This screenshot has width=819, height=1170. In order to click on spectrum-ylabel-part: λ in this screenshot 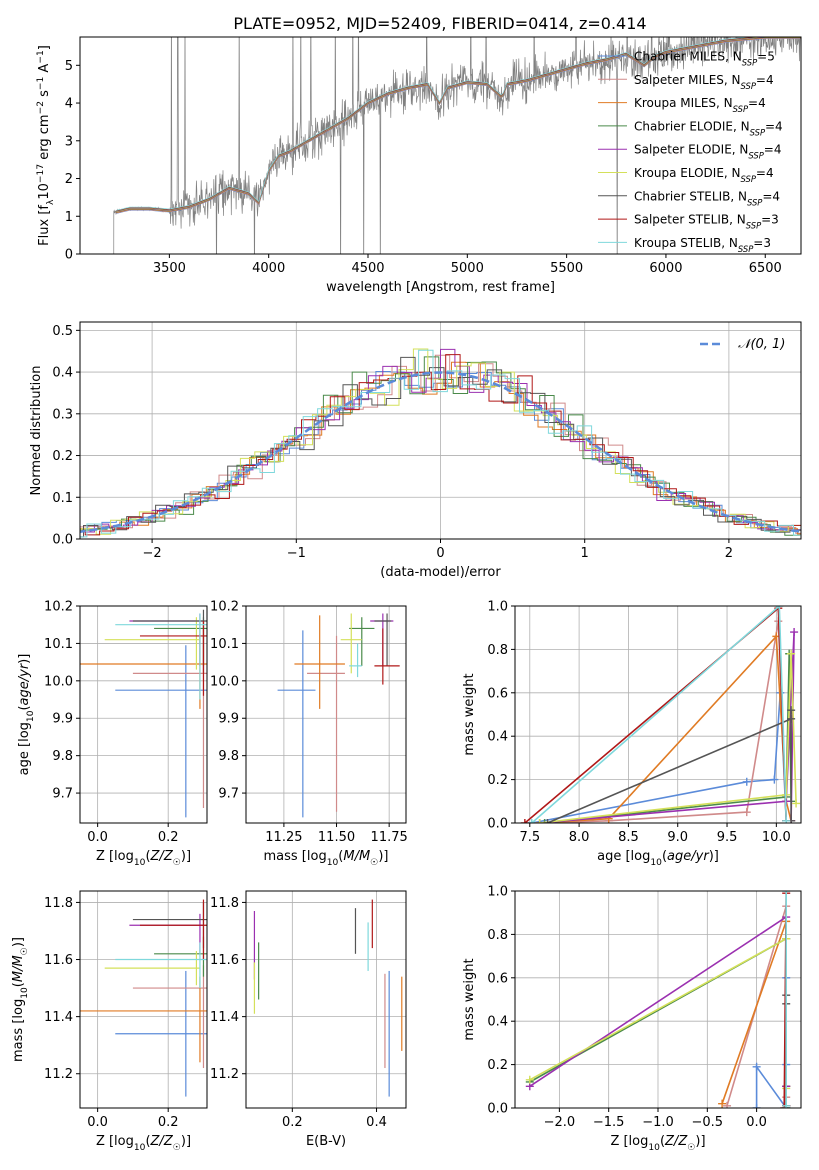, I will do `click(51, 202)`.